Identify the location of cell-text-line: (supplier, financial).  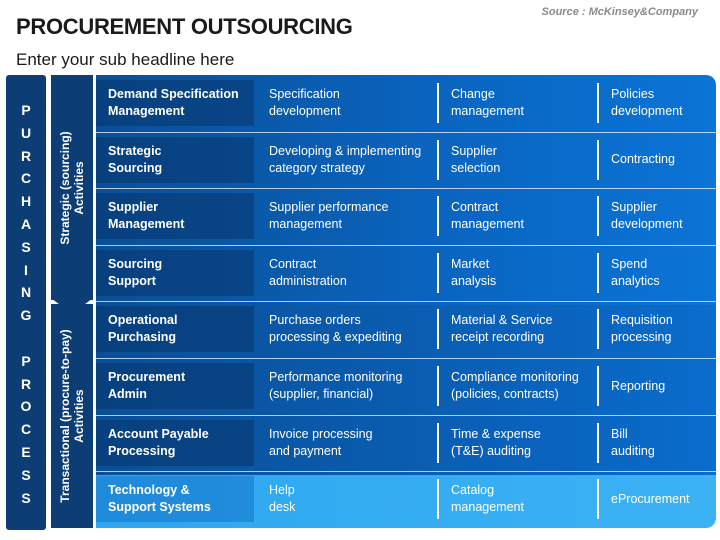
(321, 394).